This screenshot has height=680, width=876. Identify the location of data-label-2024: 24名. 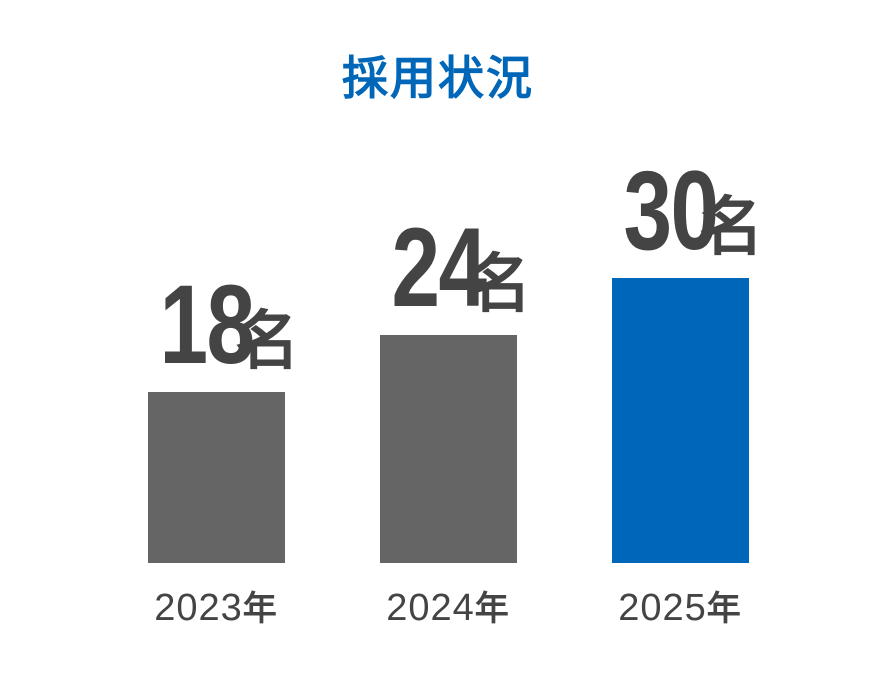
(448, 267).